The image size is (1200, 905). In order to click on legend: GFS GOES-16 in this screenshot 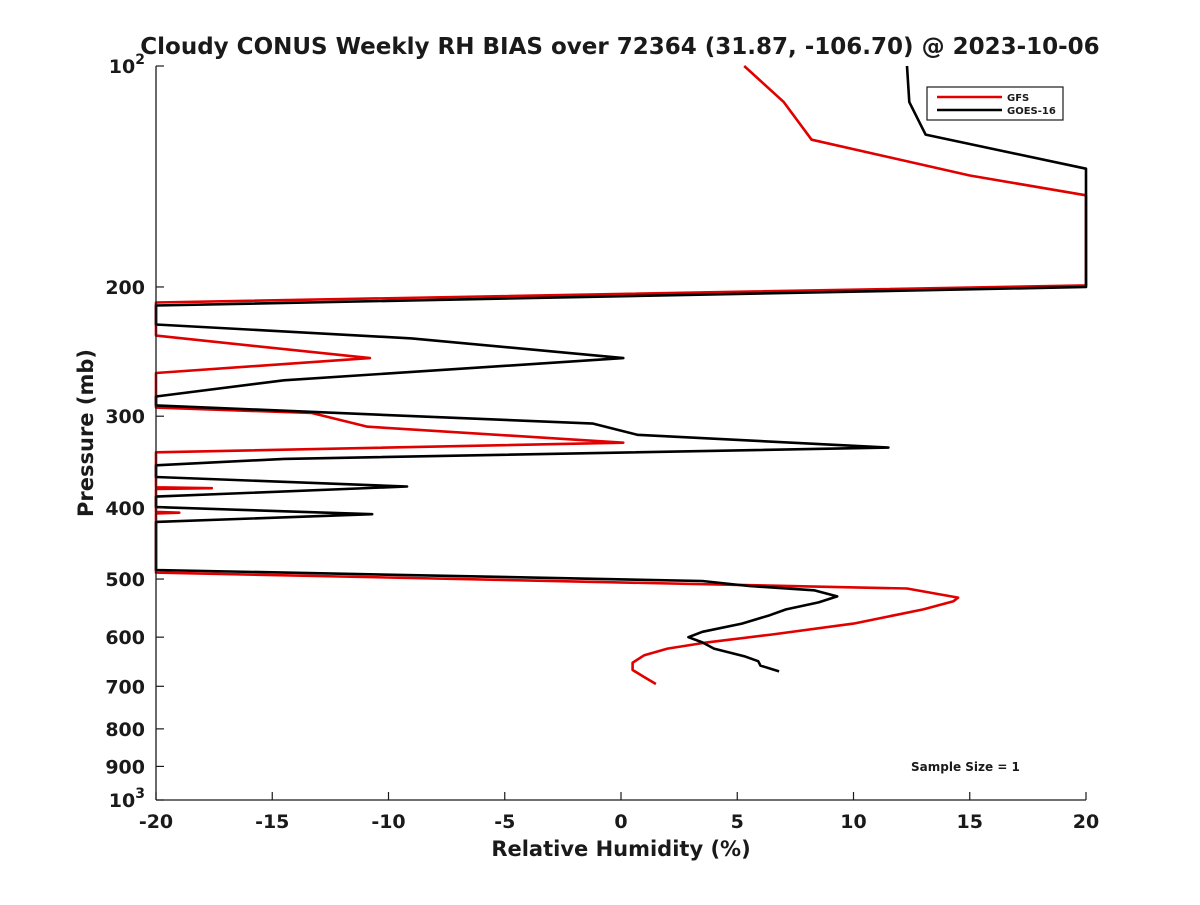, I will do `click(995, 103)`.